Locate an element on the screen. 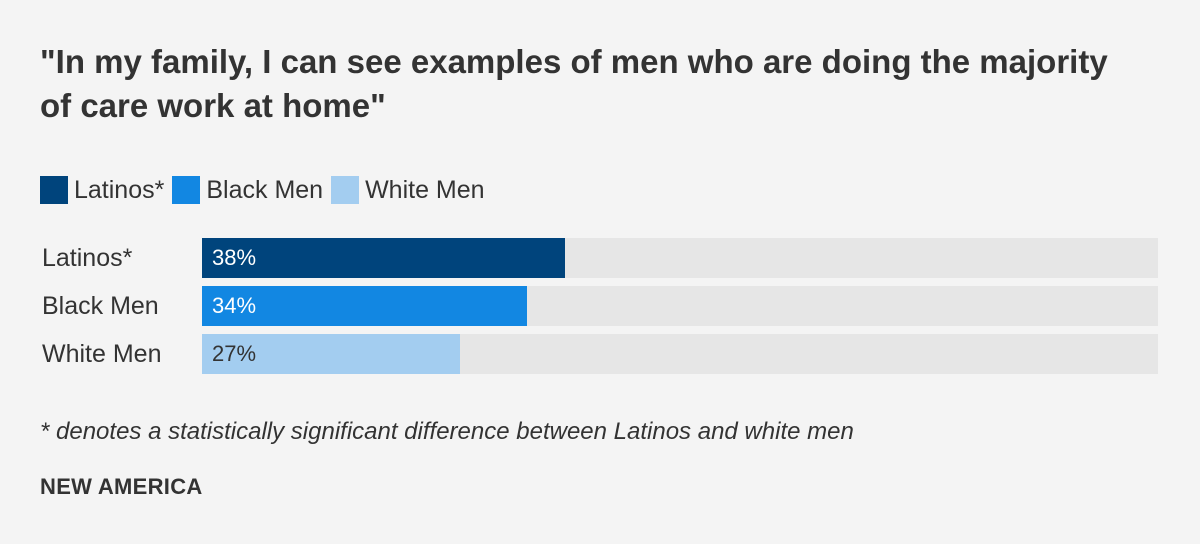 This screenshot has width=1200, height=544. data-label-white-men: 27% is located at coordinates (234, 353).